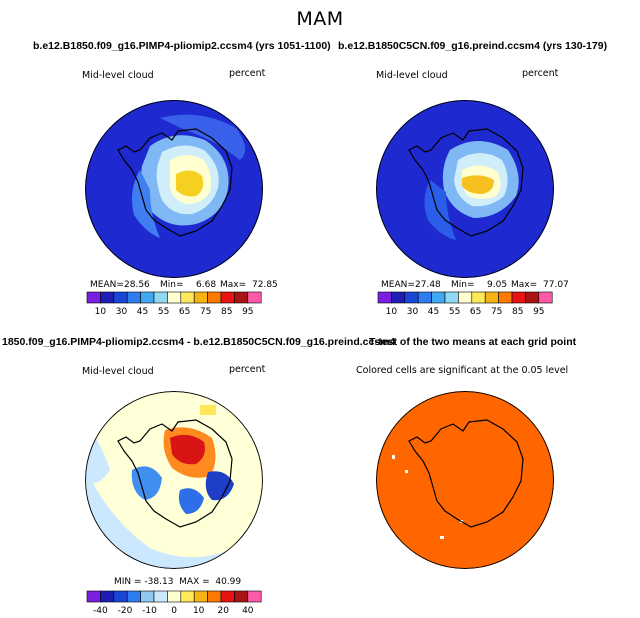  What do you see at coordinates (205, 312) in the screenshot?
I see `panel1-colorbar-tick-label: 75` at bounding box center [205, 312].